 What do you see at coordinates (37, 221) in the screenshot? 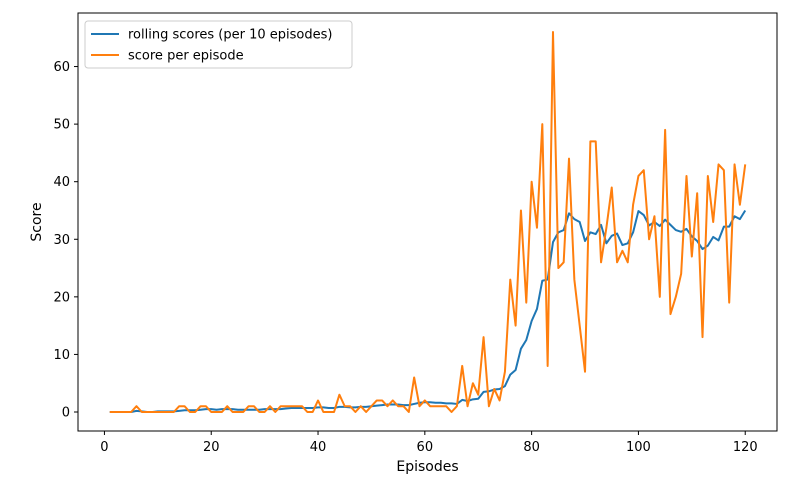
I see `y-axis-label: Score` at bounding box center [37, 221].